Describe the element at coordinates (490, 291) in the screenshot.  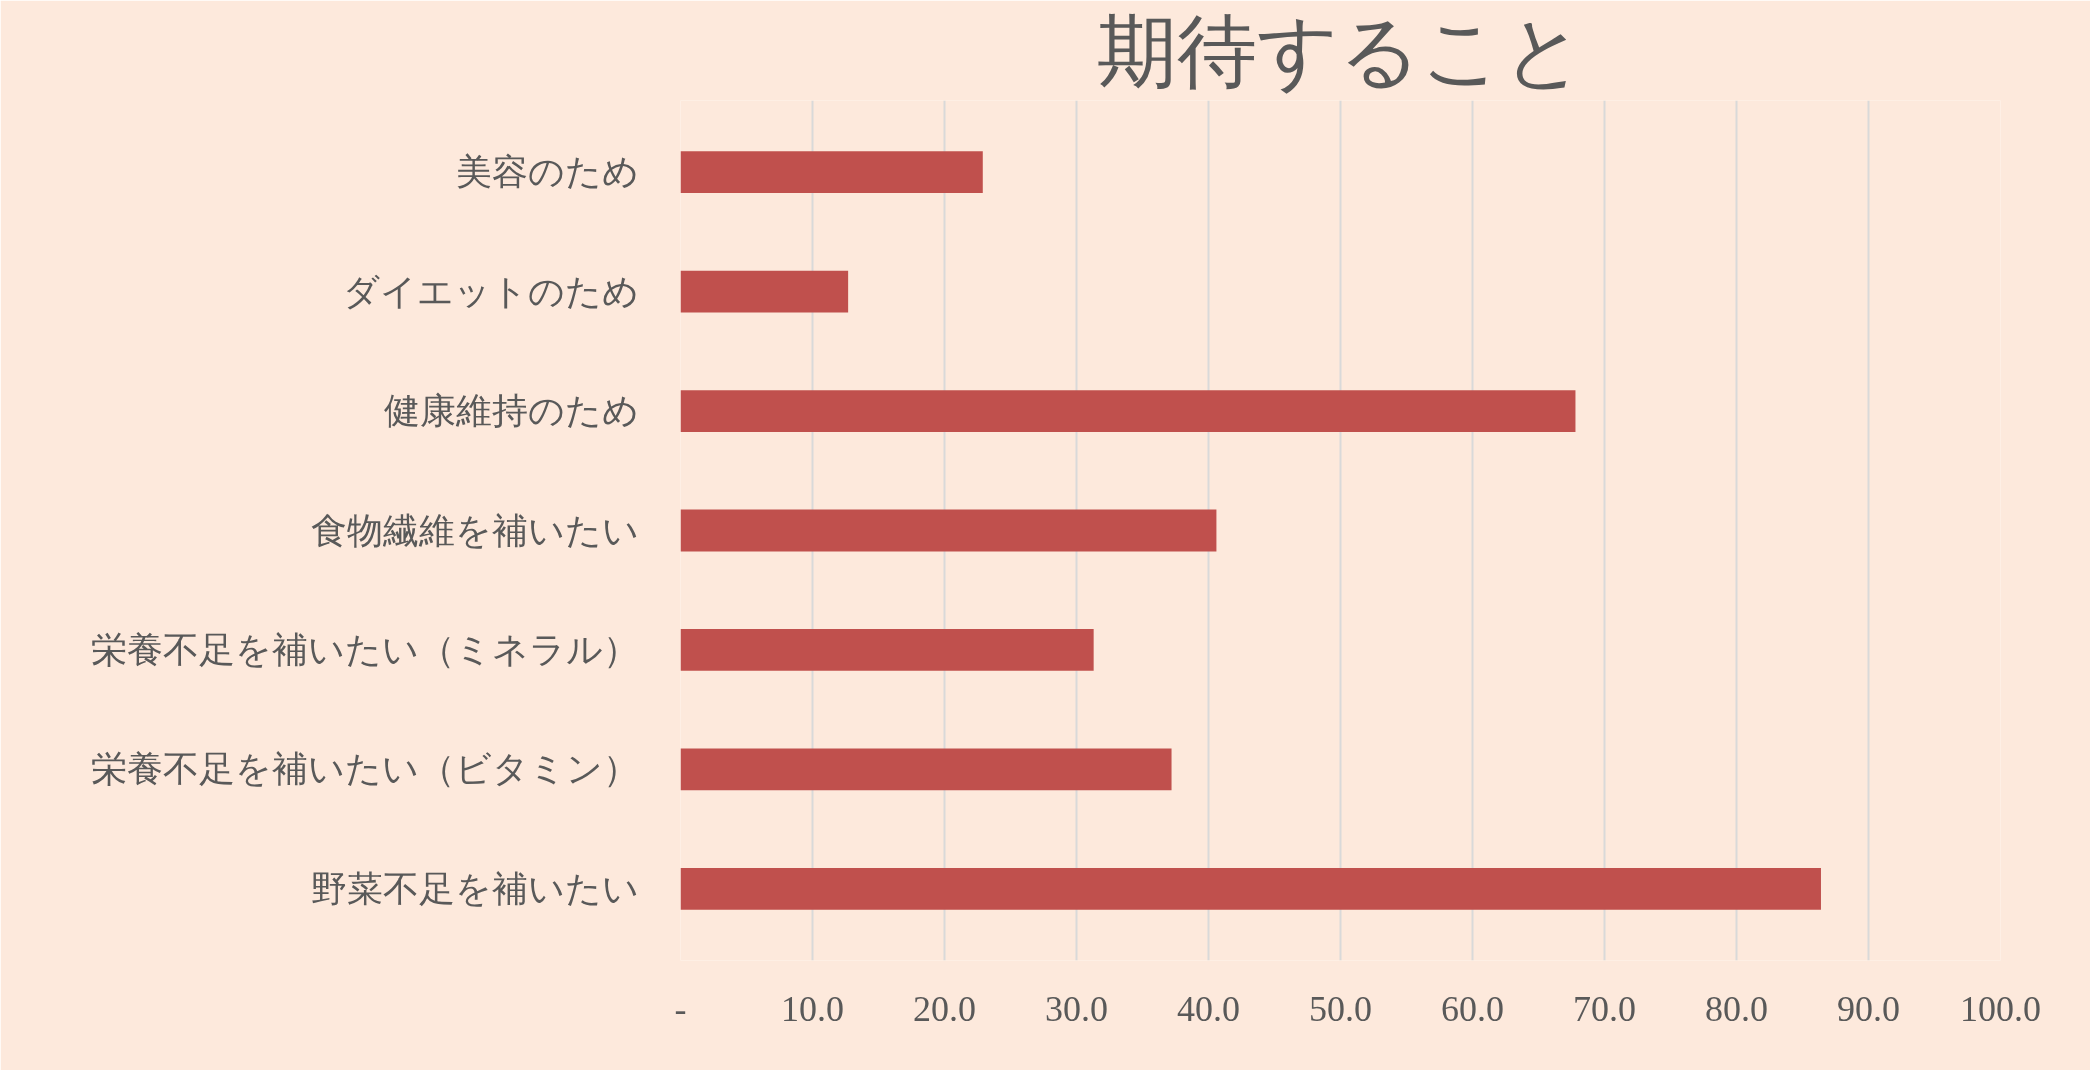
I see `y-tick-label: ダイエットのため` at that location.